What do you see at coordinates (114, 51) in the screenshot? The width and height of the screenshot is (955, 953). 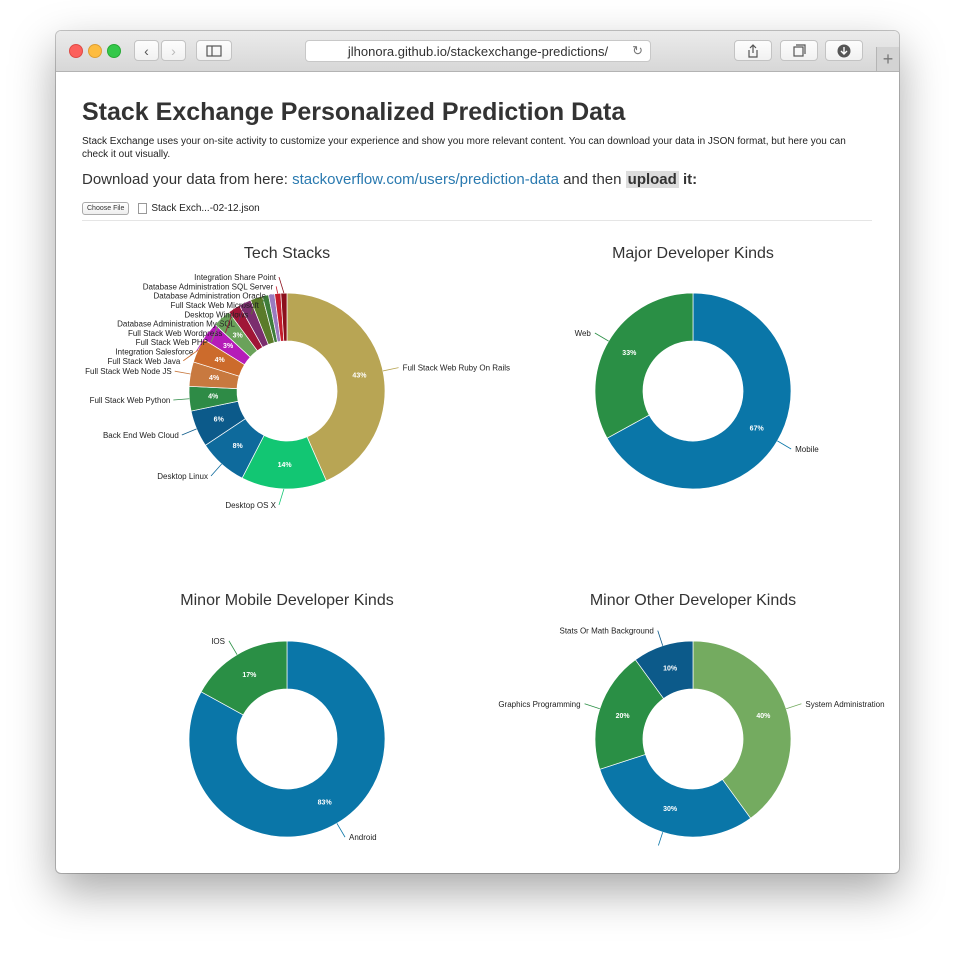 I see `zoom-window-button` at bounding box center [114, 51].